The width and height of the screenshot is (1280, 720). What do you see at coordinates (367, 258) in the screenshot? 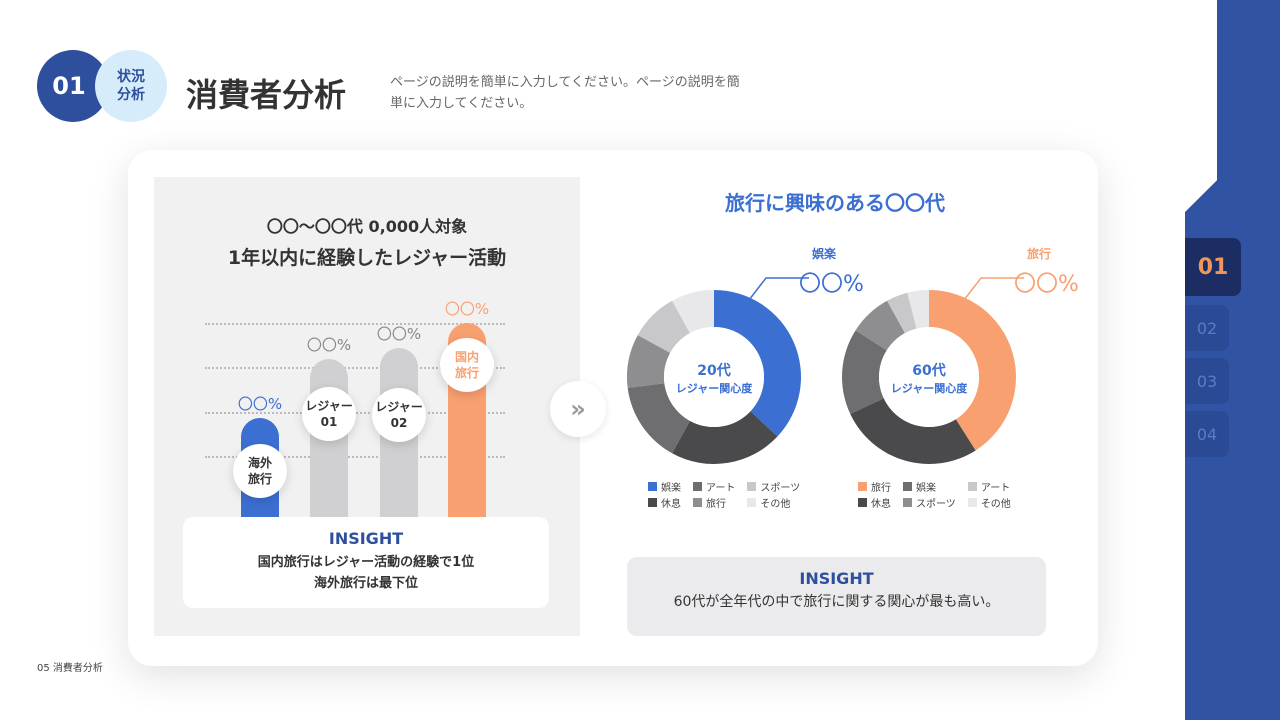
I see `bar-title-line2: 1年以内に経験したレジャー活動` at bounding box center [367, 258].